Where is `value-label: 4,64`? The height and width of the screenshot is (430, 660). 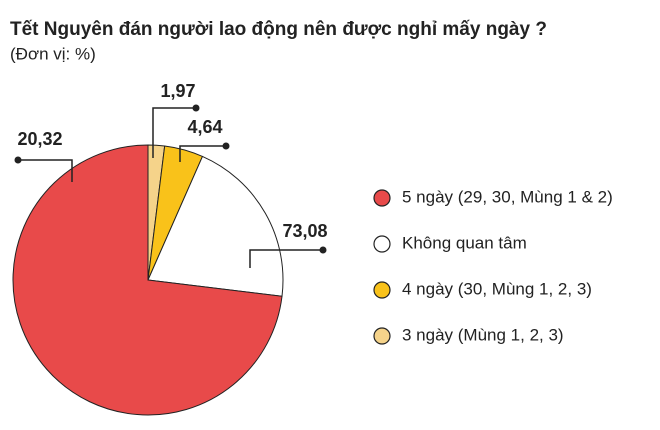
value-label: 4,64 is located at coordinates (204, 127).